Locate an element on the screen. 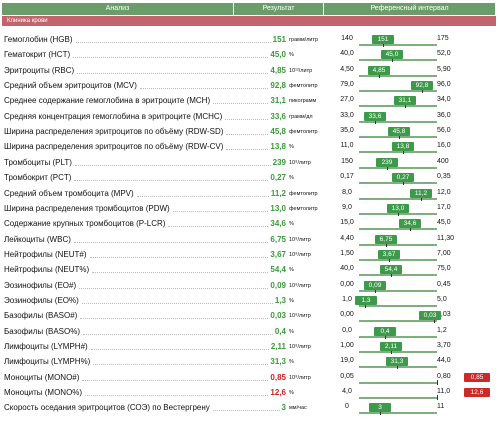 The image size is (500, 421). result-marker: 31,1 is located at coordinates (405, 101).